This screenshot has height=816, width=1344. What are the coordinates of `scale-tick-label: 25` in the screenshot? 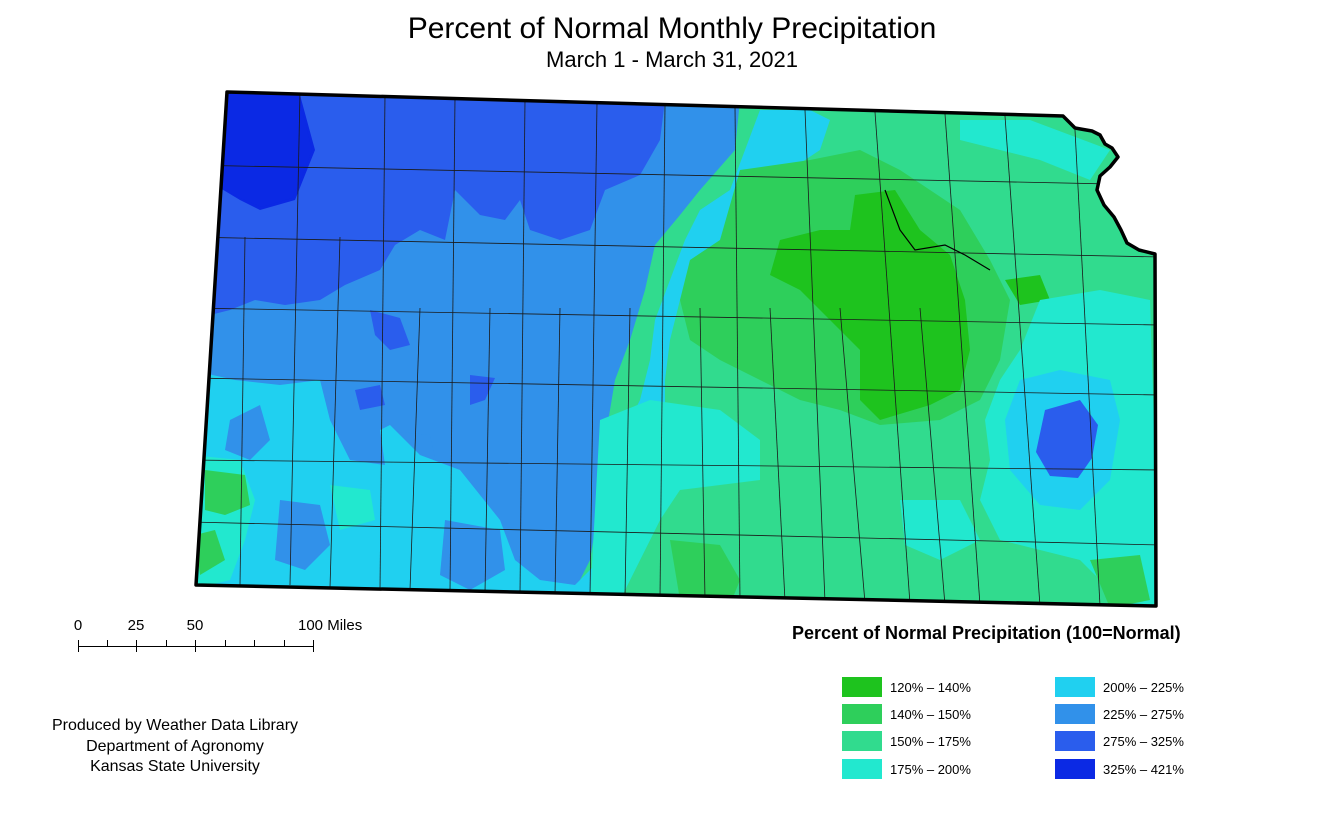 It's located at (136, 625).